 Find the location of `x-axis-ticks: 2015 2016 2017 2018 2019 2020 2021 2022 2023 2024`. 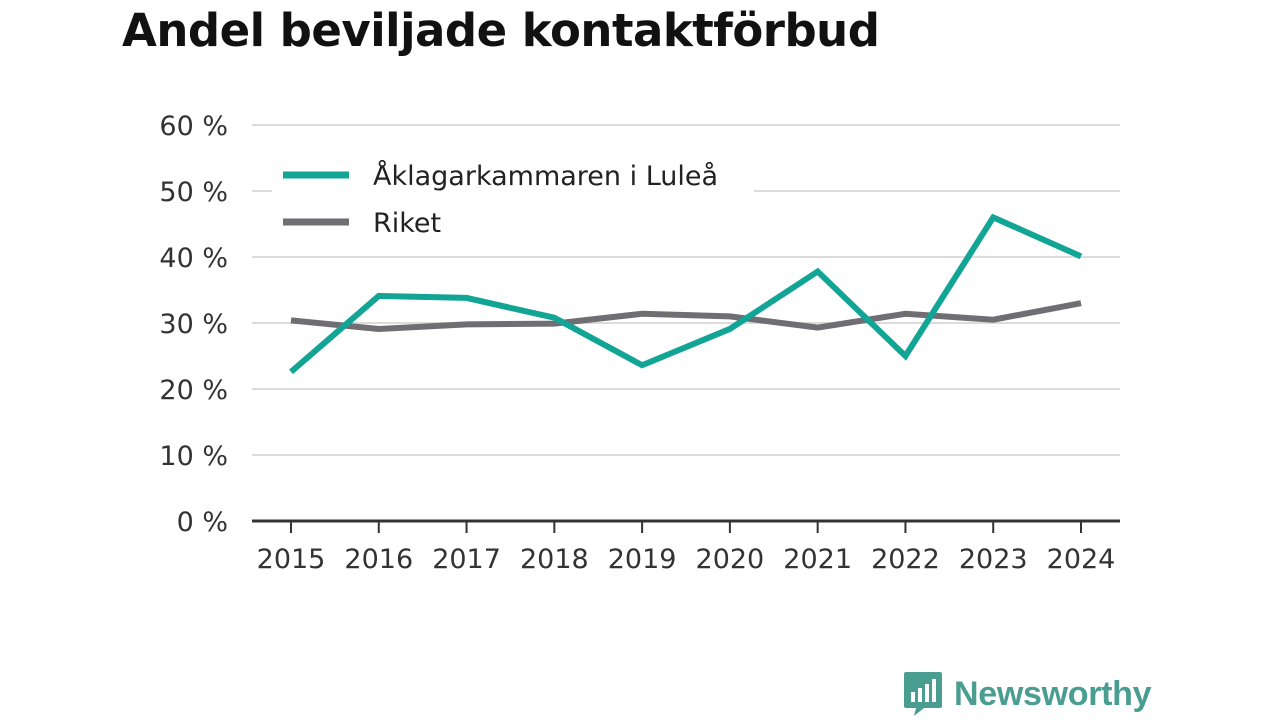

x-axis-ticks: 2015 2016 2017 2018 2019 2020 2021 2022 2023 2024 is located at coordinates (686, 548).